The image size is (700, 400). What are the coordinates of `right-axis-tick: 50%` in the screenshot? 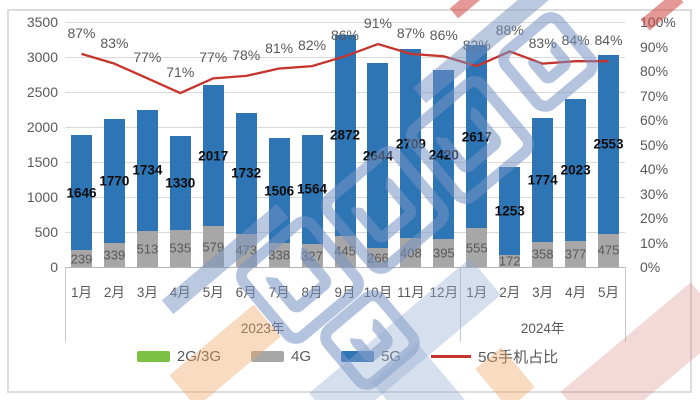 It's located at (654, 144).